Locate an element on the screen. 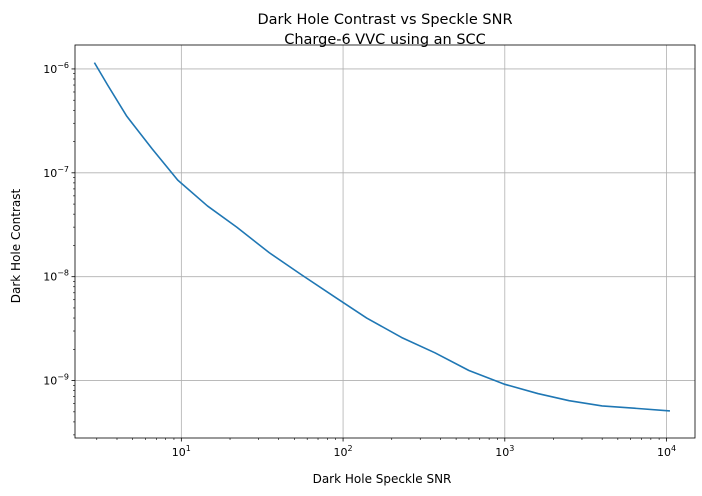  x-axis-label: Dark Hole Speckle SNR is located at coordinates (382, 479).